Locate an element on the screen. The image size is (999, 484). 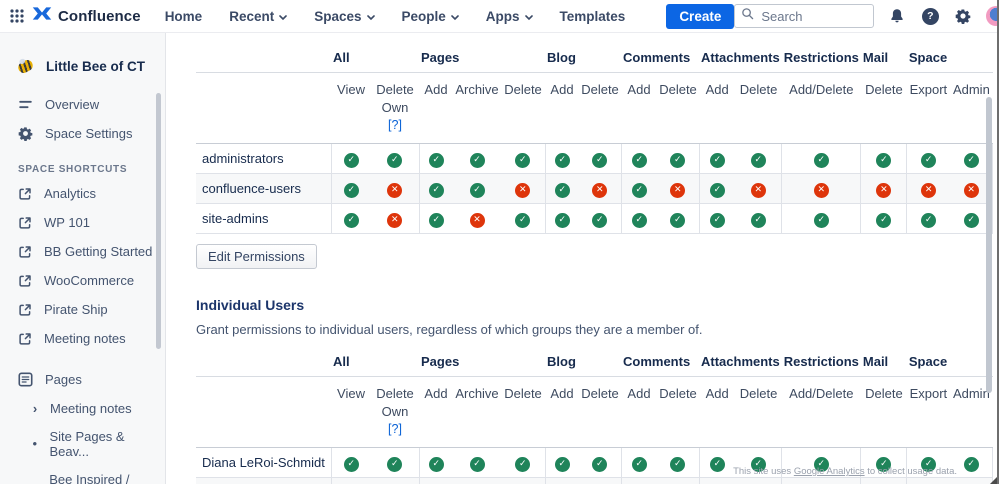
shortcut-item-label: Analytics is located at coordinates (70, 193).